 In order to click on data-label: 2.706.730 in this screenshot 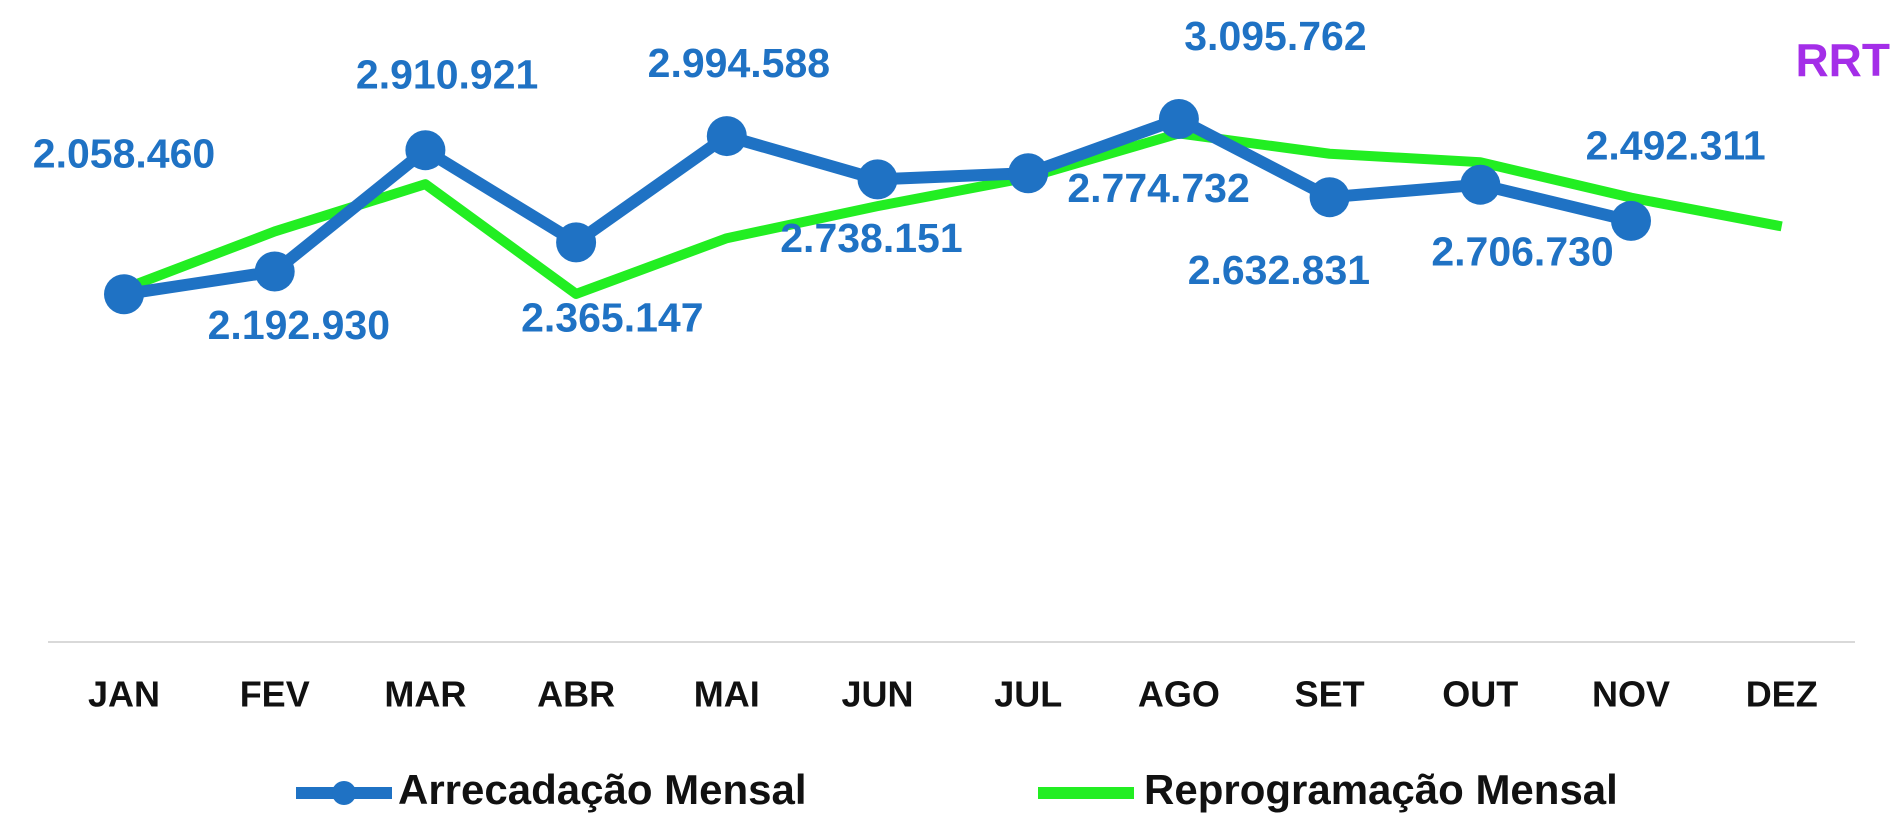, I will do `click(1522, 252)`.